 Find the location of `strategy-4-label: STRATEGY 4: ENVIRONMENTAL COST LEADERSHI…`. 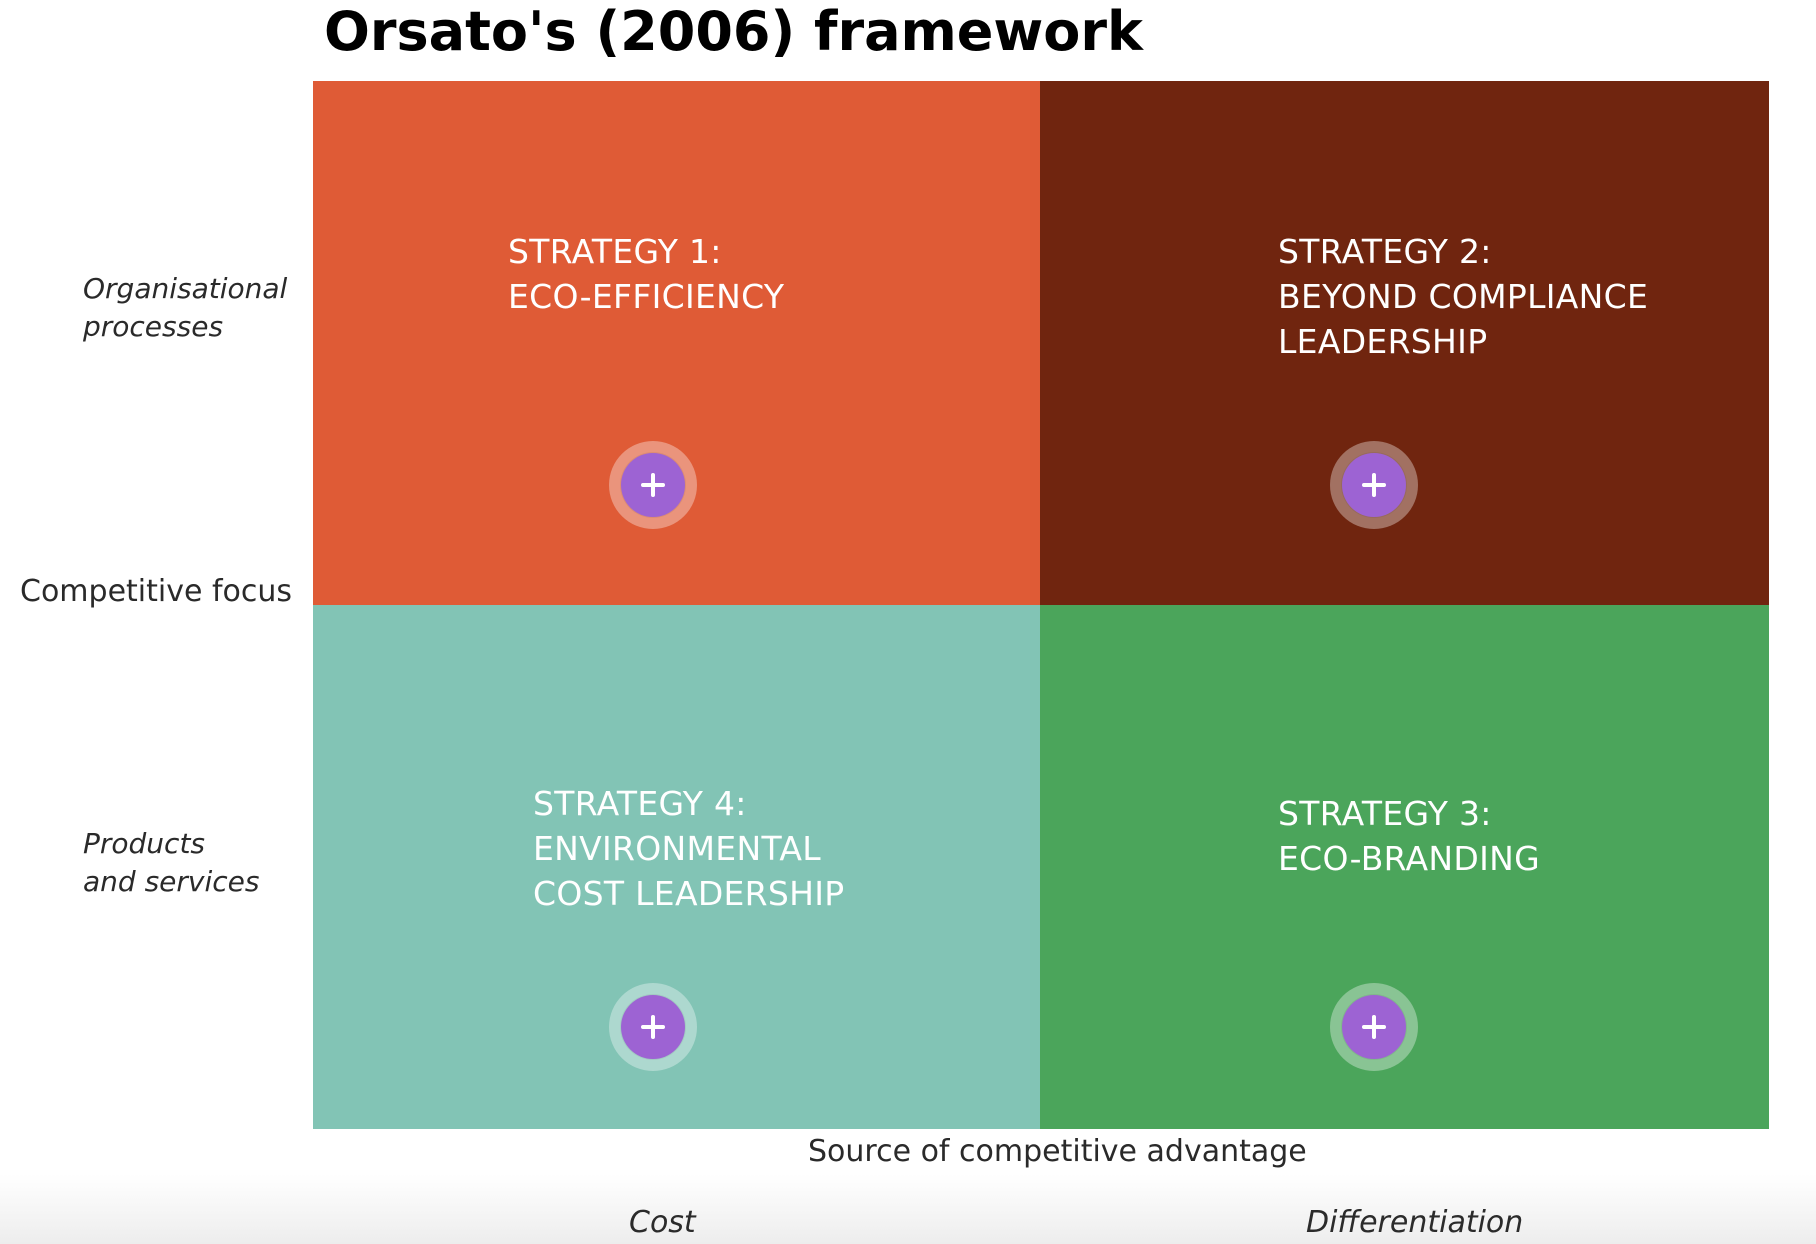

strategy-4-label: STRATEGY 4: ENVIRONMENTAL COST LEADERSHI… is located at coordinates (689, 848).